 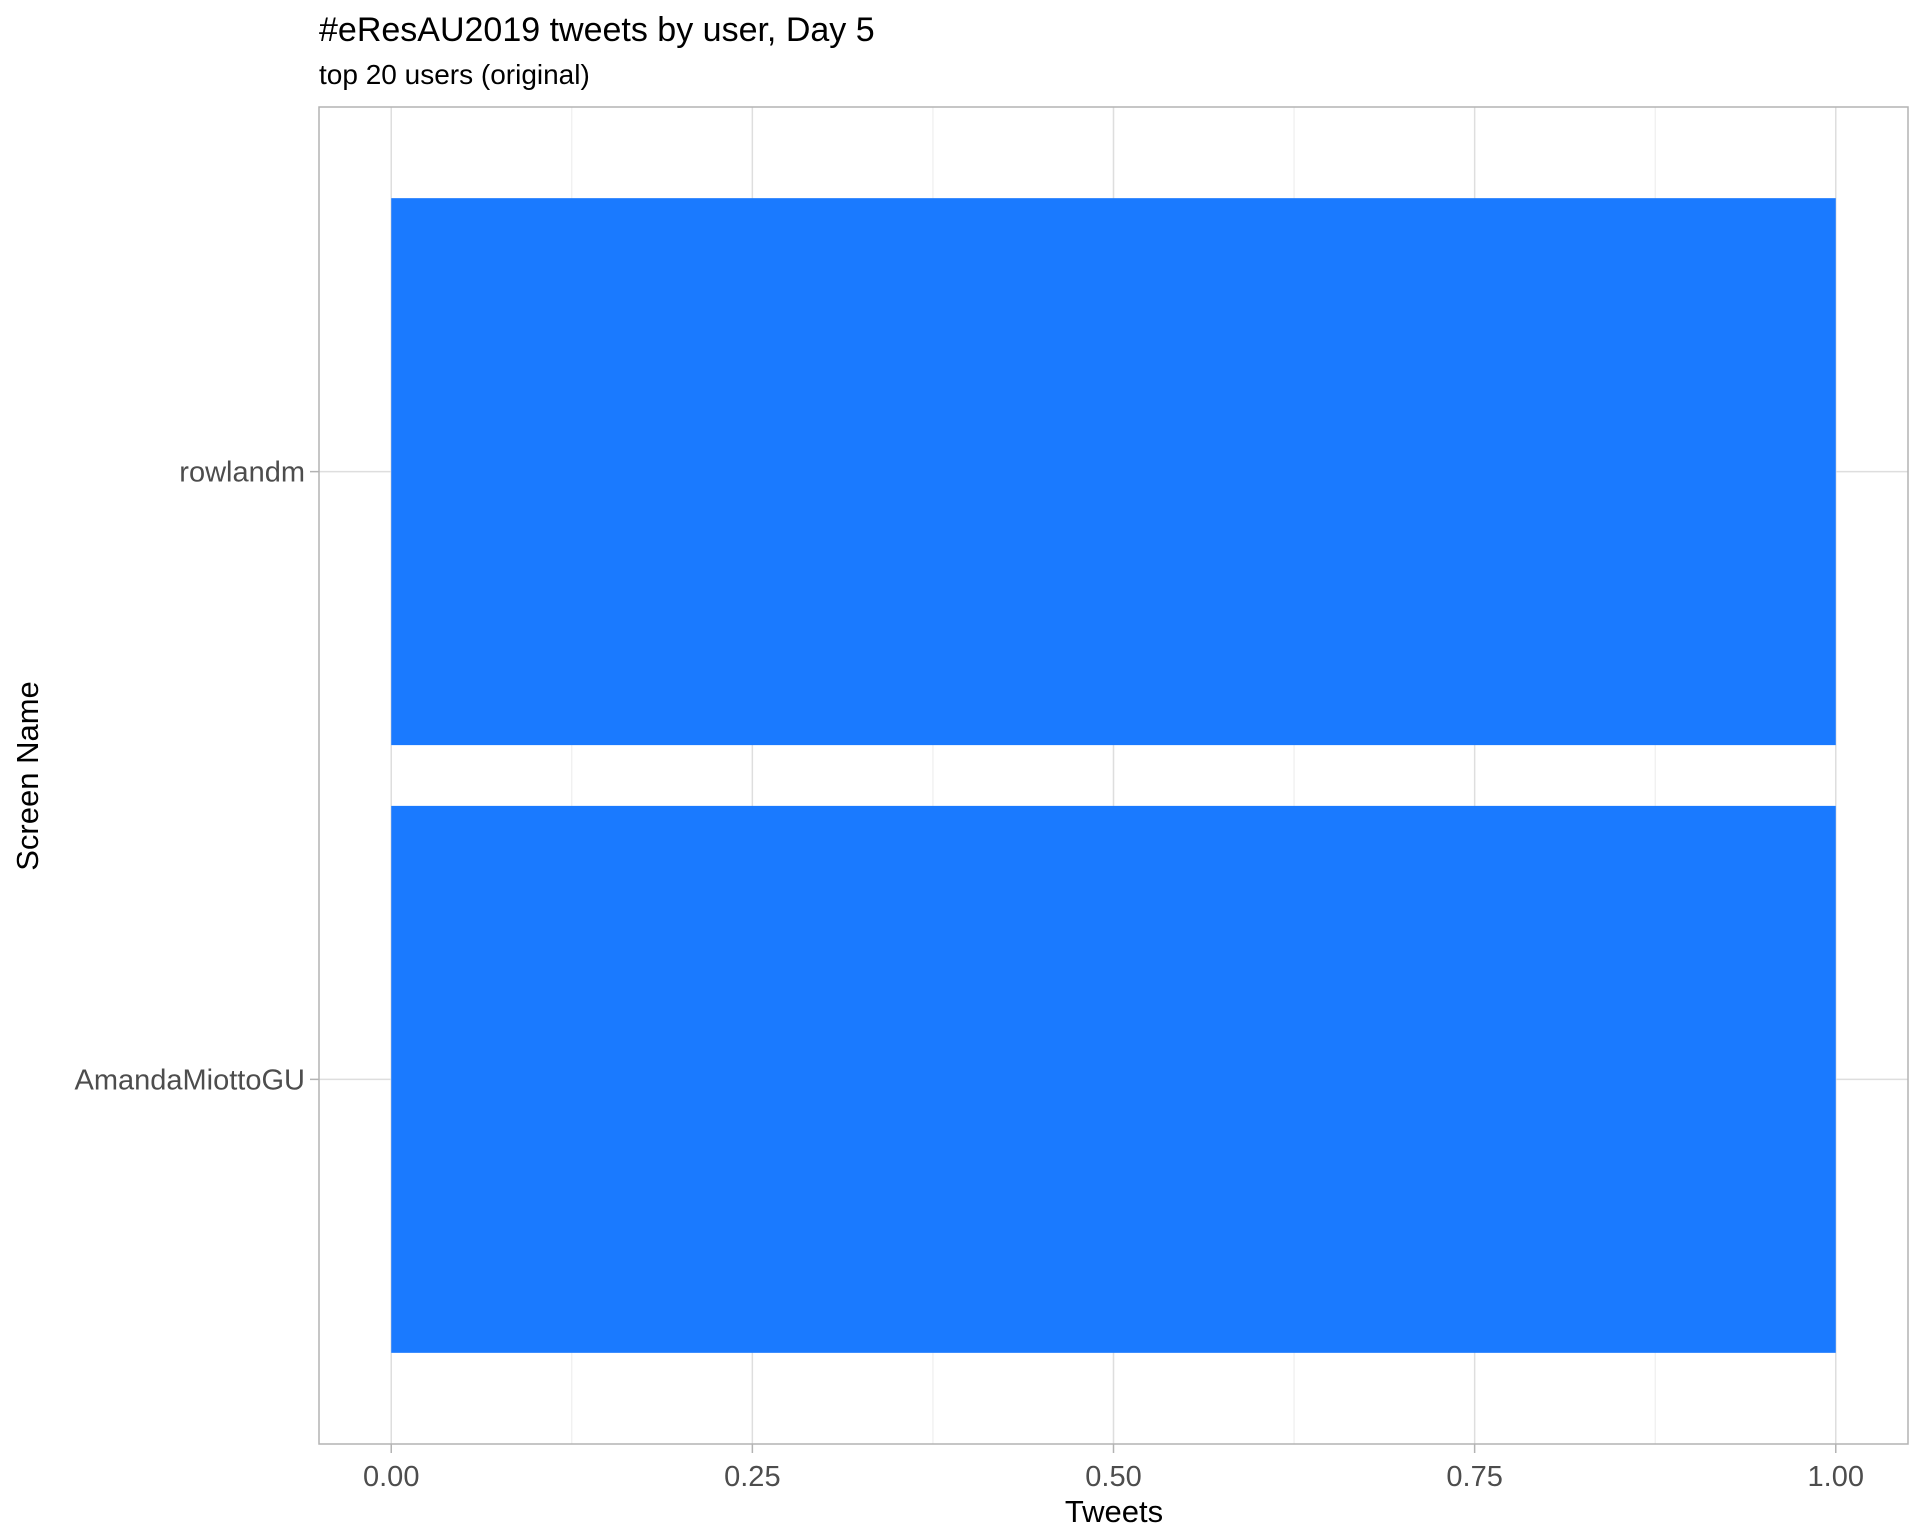 I want to click on x-tick-label: 1.00, so click(x=1836, y=1477).